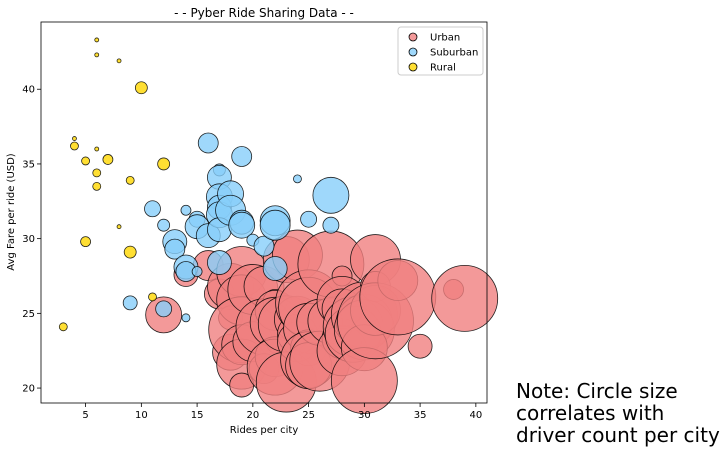 The width and height of the screenshot is (728, 452). I want to click on legend: Urban Suburban Rural, so click(440, 51).